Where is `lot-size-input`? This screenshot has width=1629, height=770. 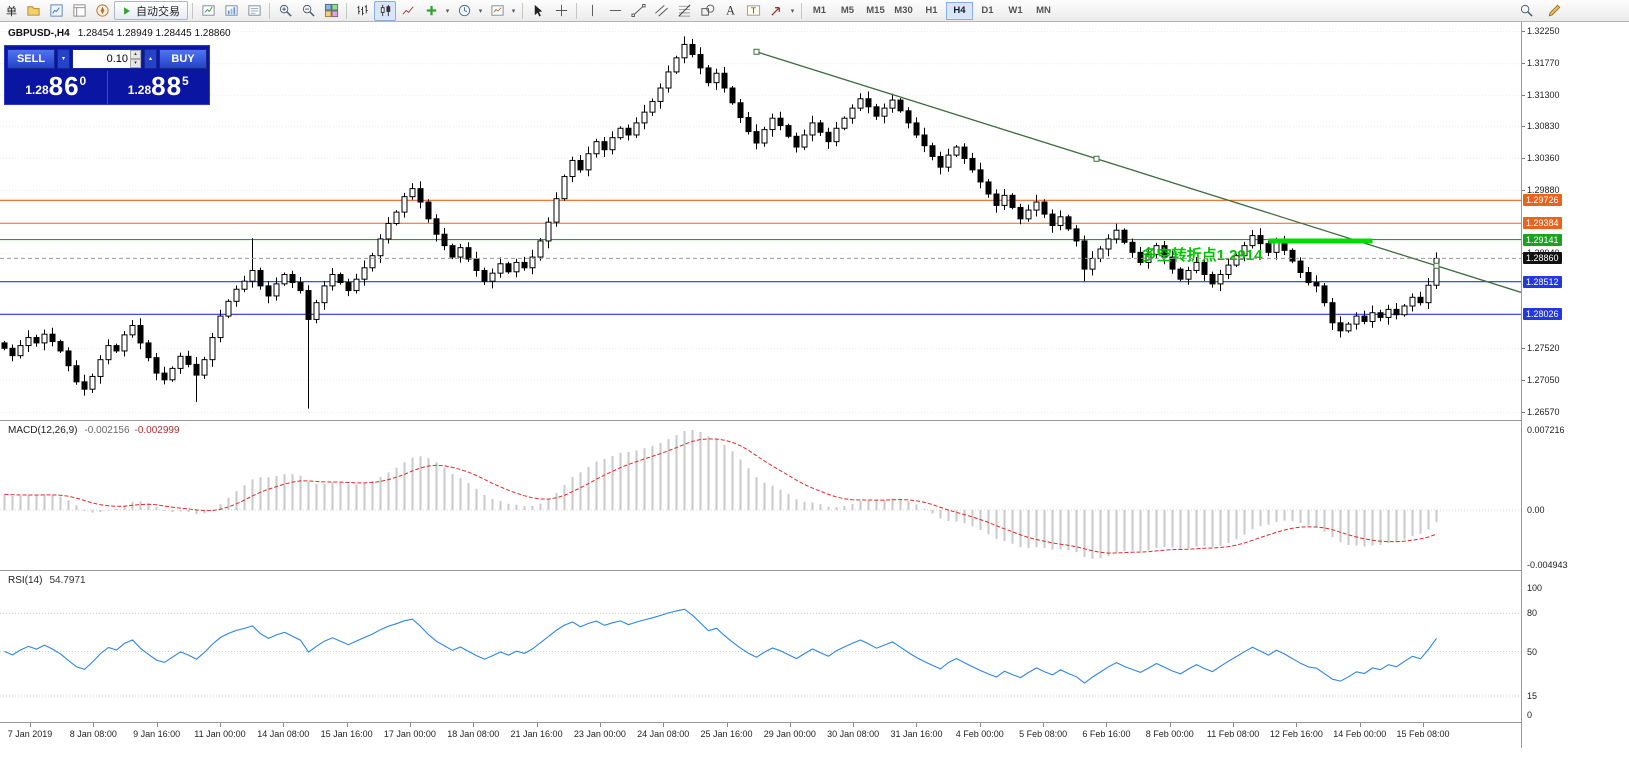
lot-size-input is located at coordinates (101, 58).